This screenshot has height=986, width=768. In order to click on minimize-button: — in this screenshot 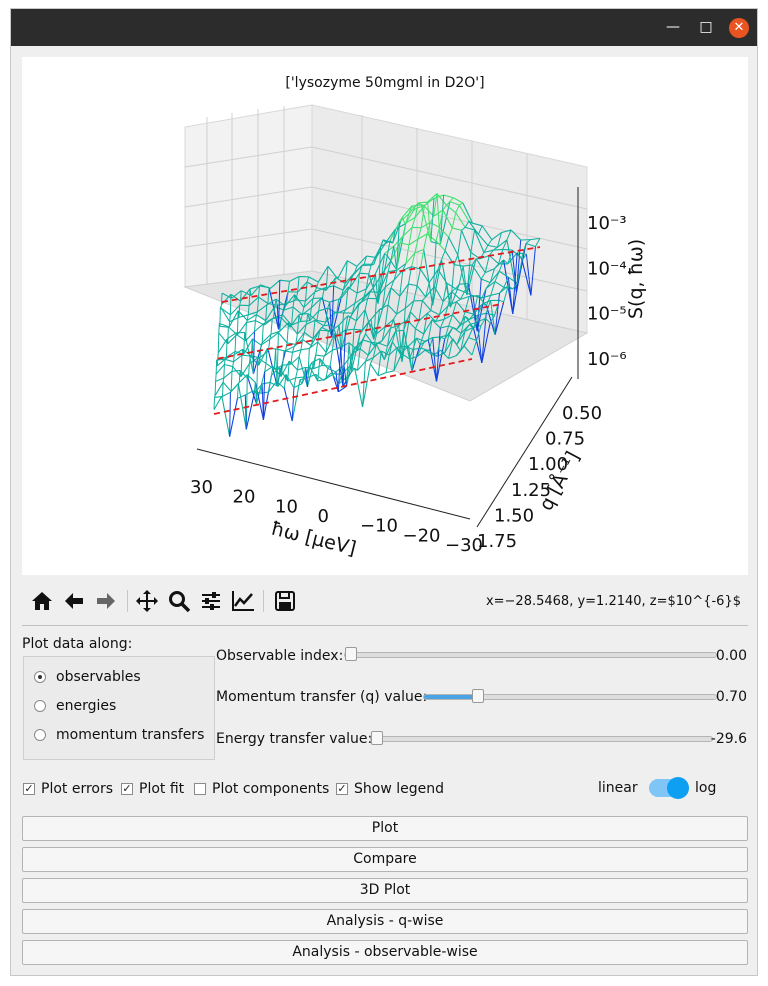, I will do `click(673, 27)`.